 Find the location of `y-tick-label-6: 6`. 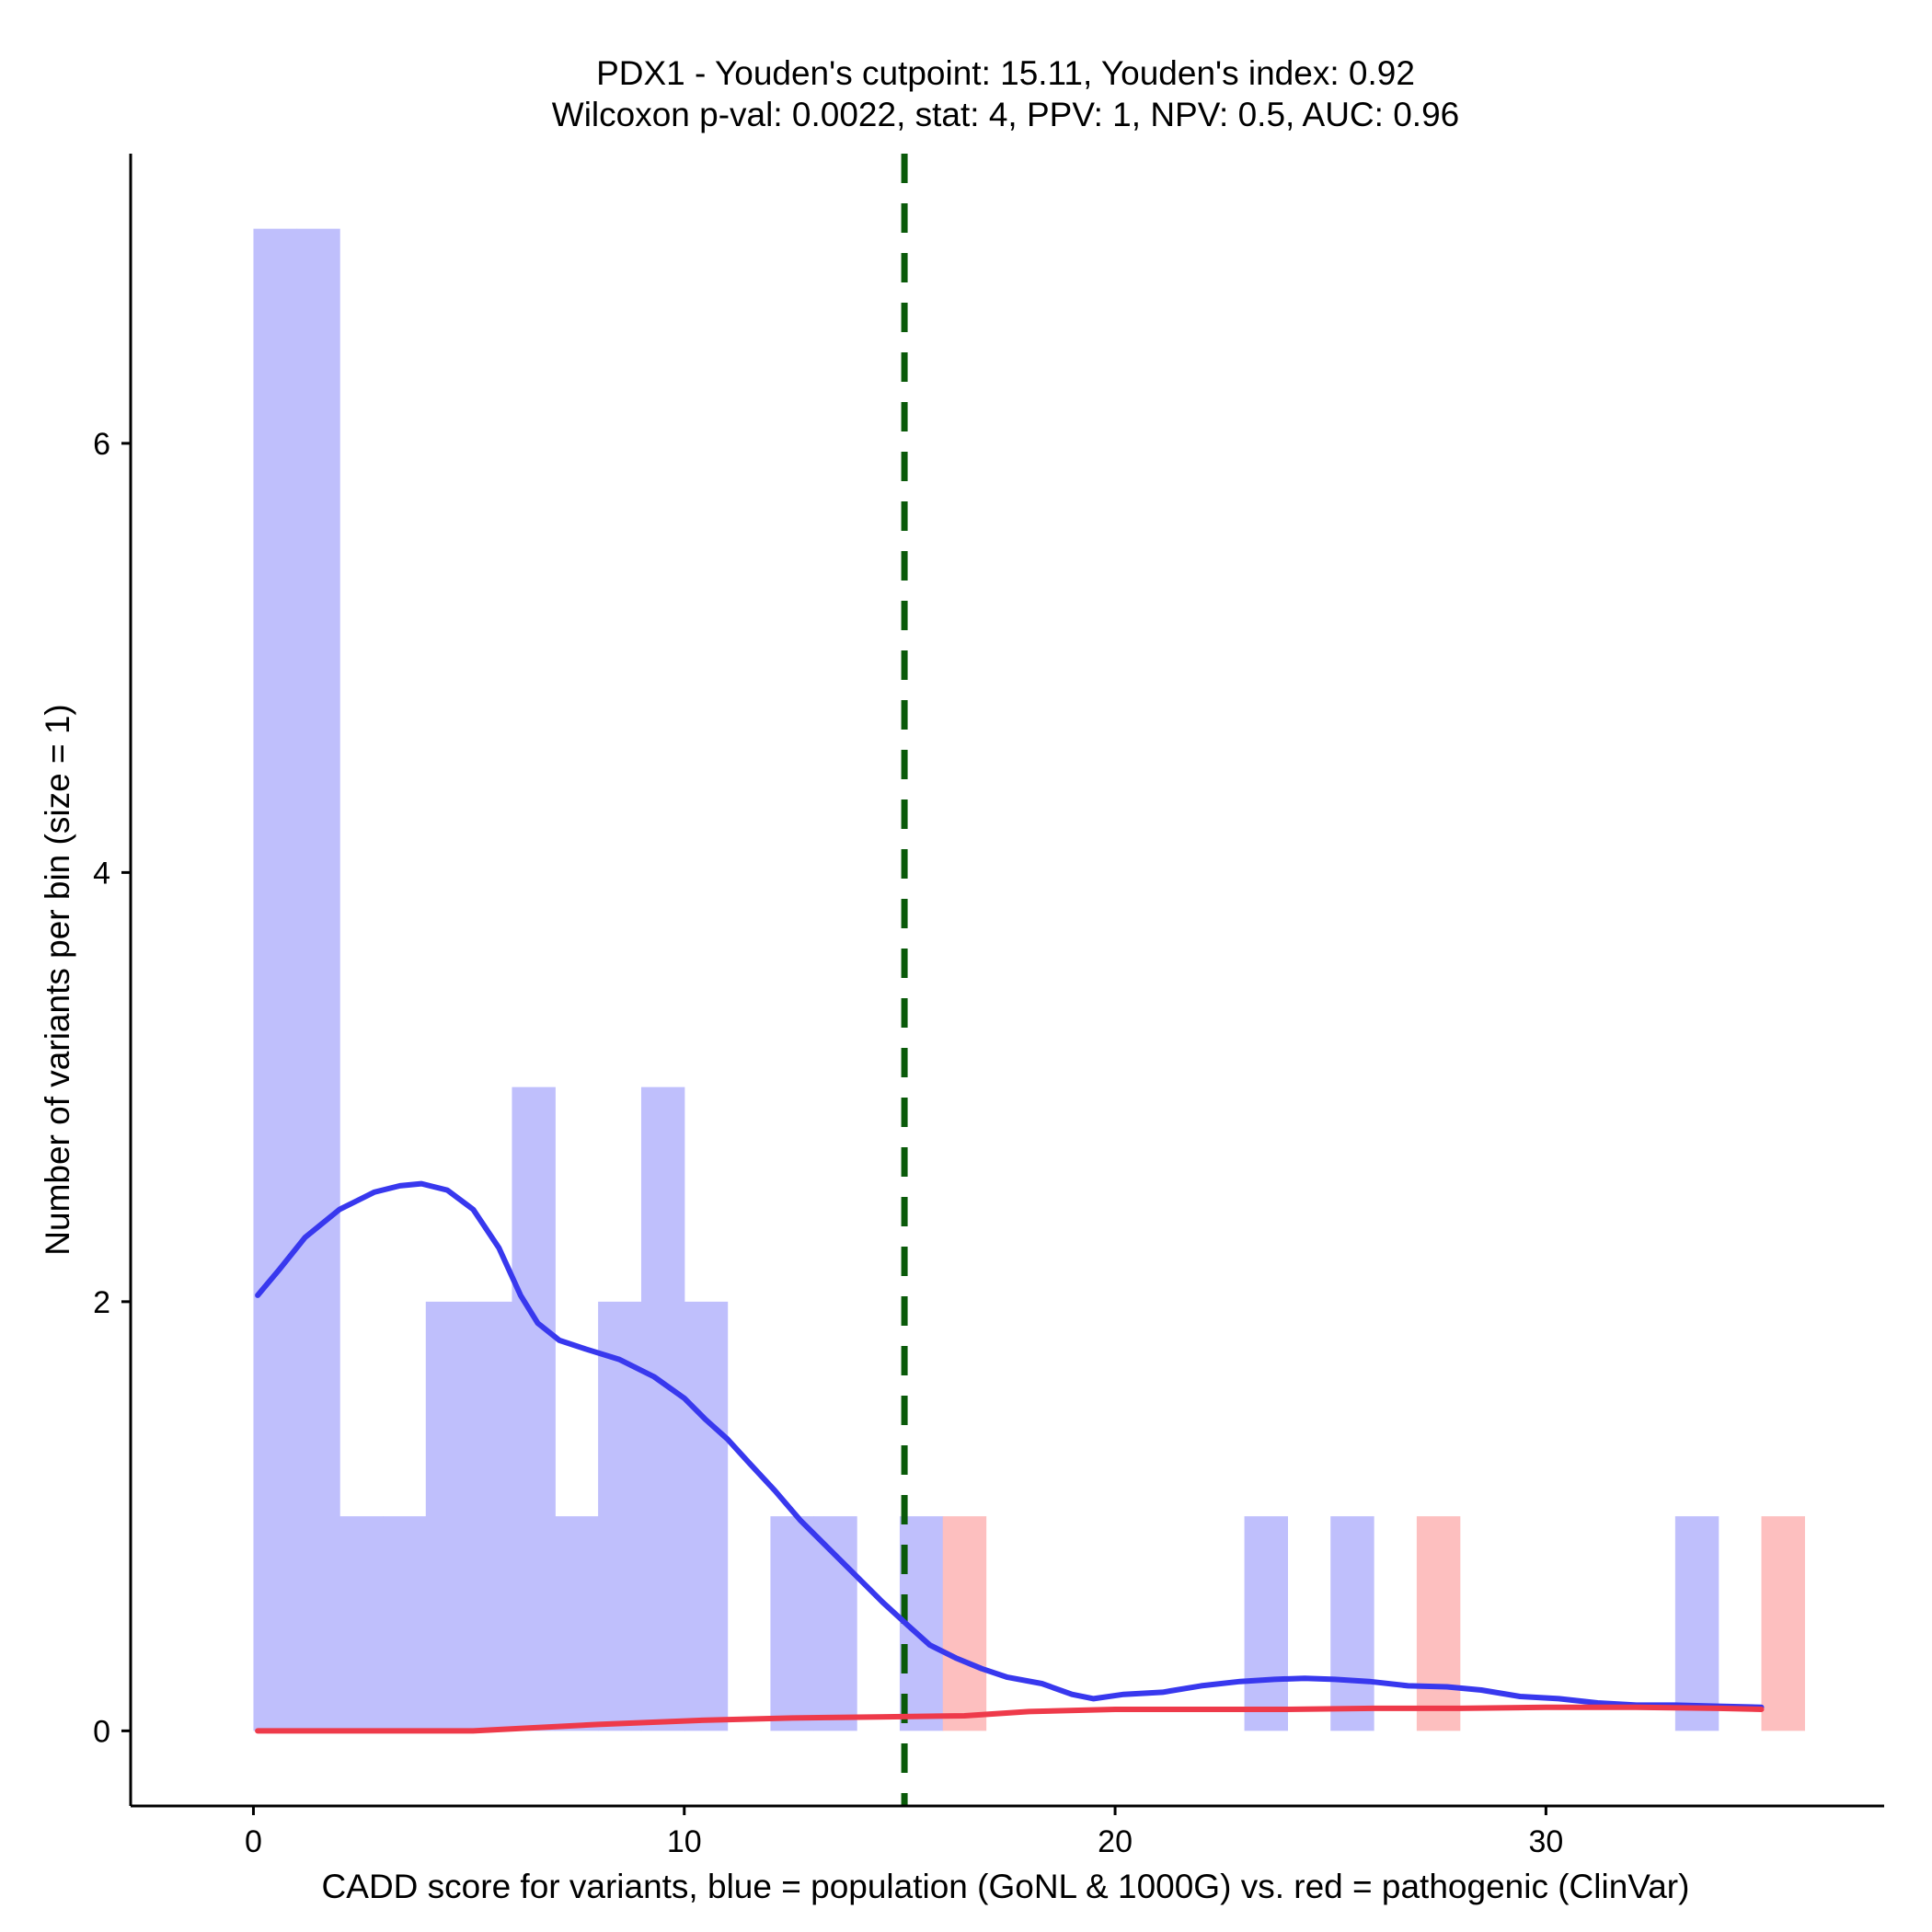

y-tick-label-6: 6 is located at coordinates (101, 444).